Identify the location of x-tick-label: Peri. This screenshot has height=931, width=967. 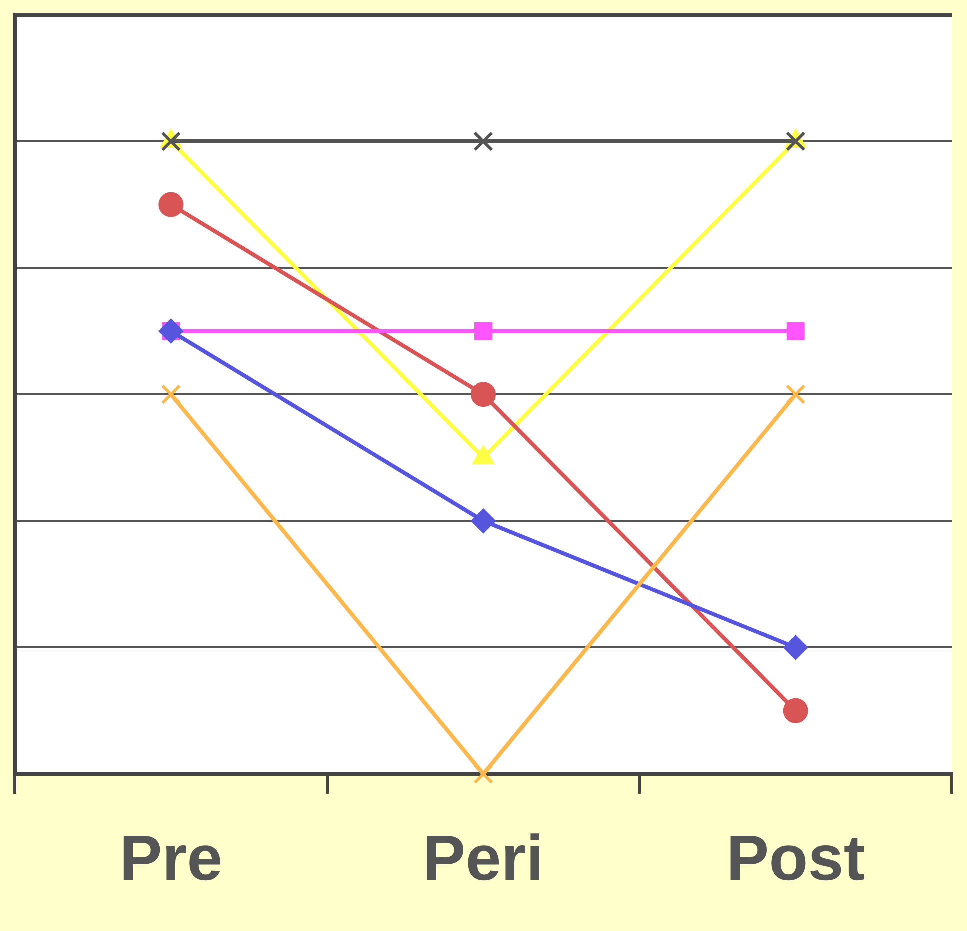
(483, 858).